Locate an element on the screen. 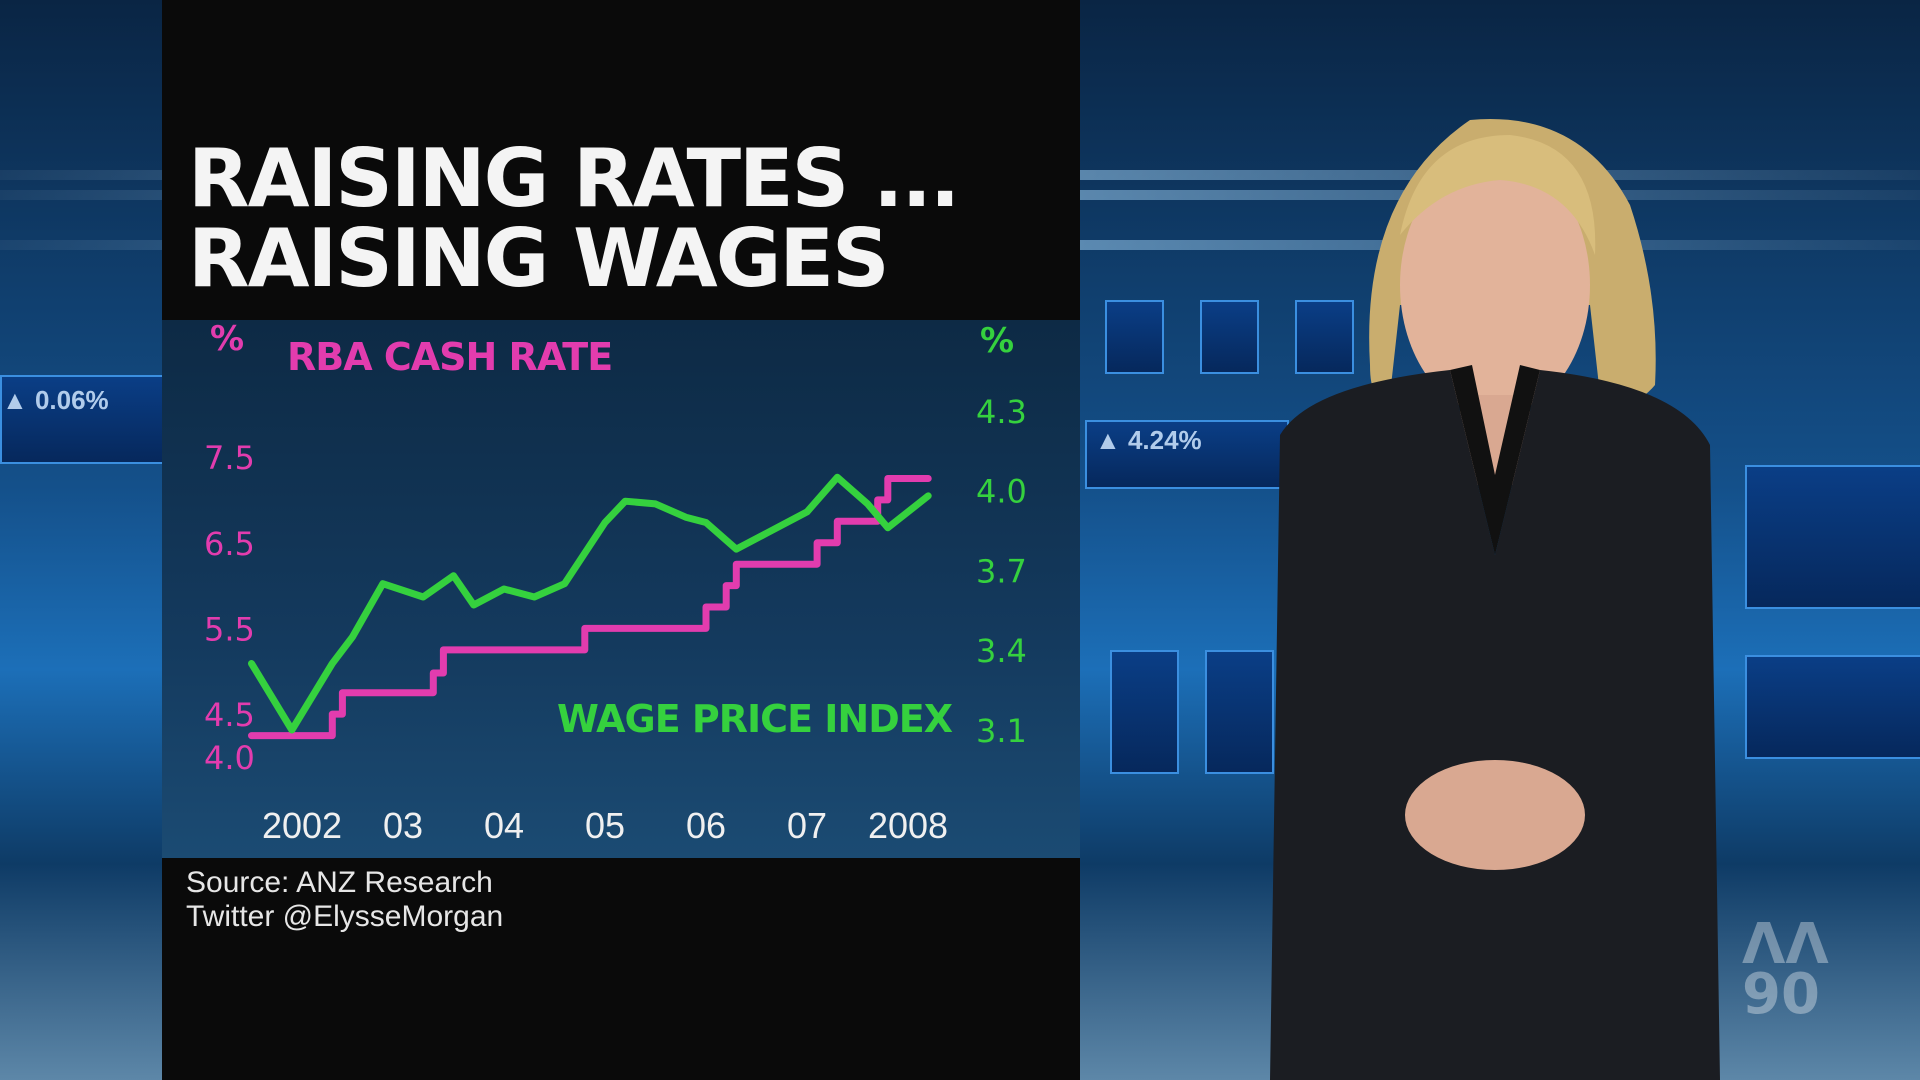 This screenshot has width=1920, height=1080. wage-index-line is located at coordinates (590, 603).